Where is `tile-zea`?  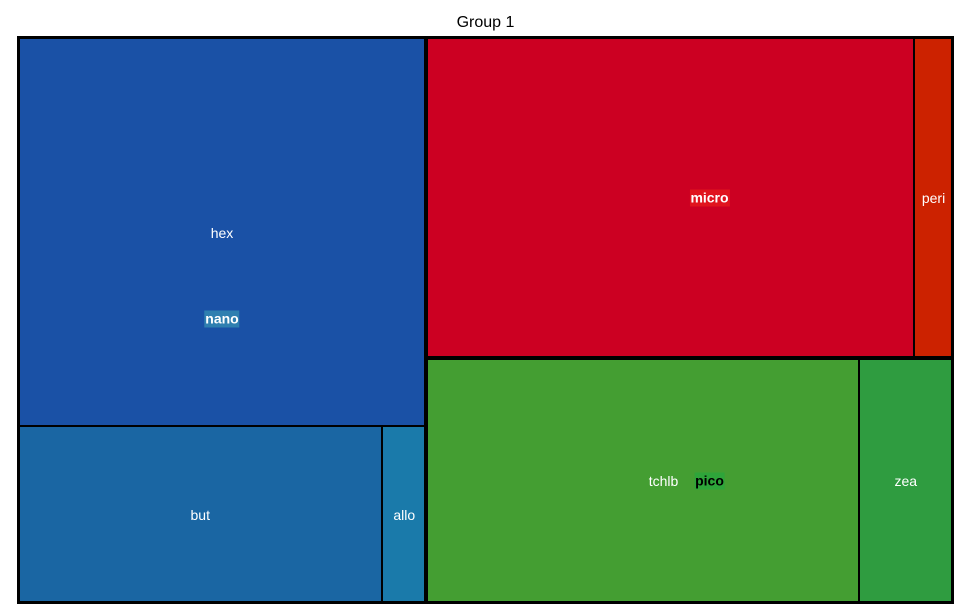
tile-zea is located at coordinates (905, 480).